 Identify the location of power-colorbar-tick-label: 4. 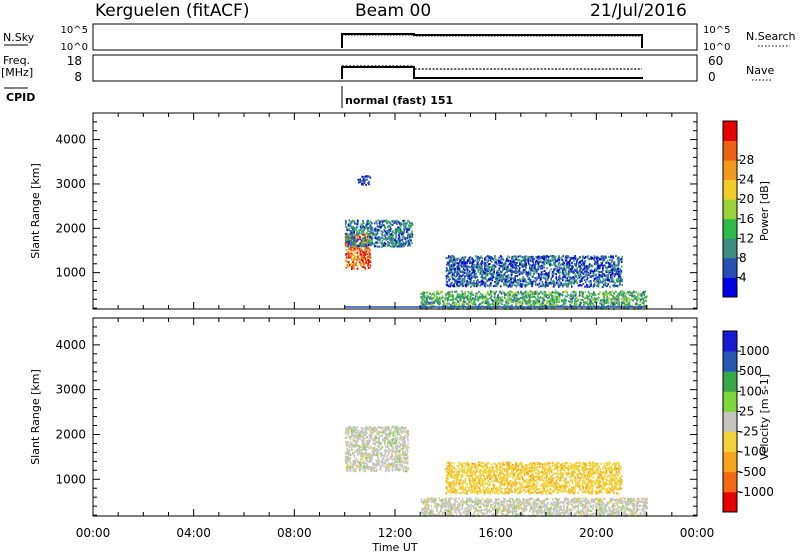
(743, 277).